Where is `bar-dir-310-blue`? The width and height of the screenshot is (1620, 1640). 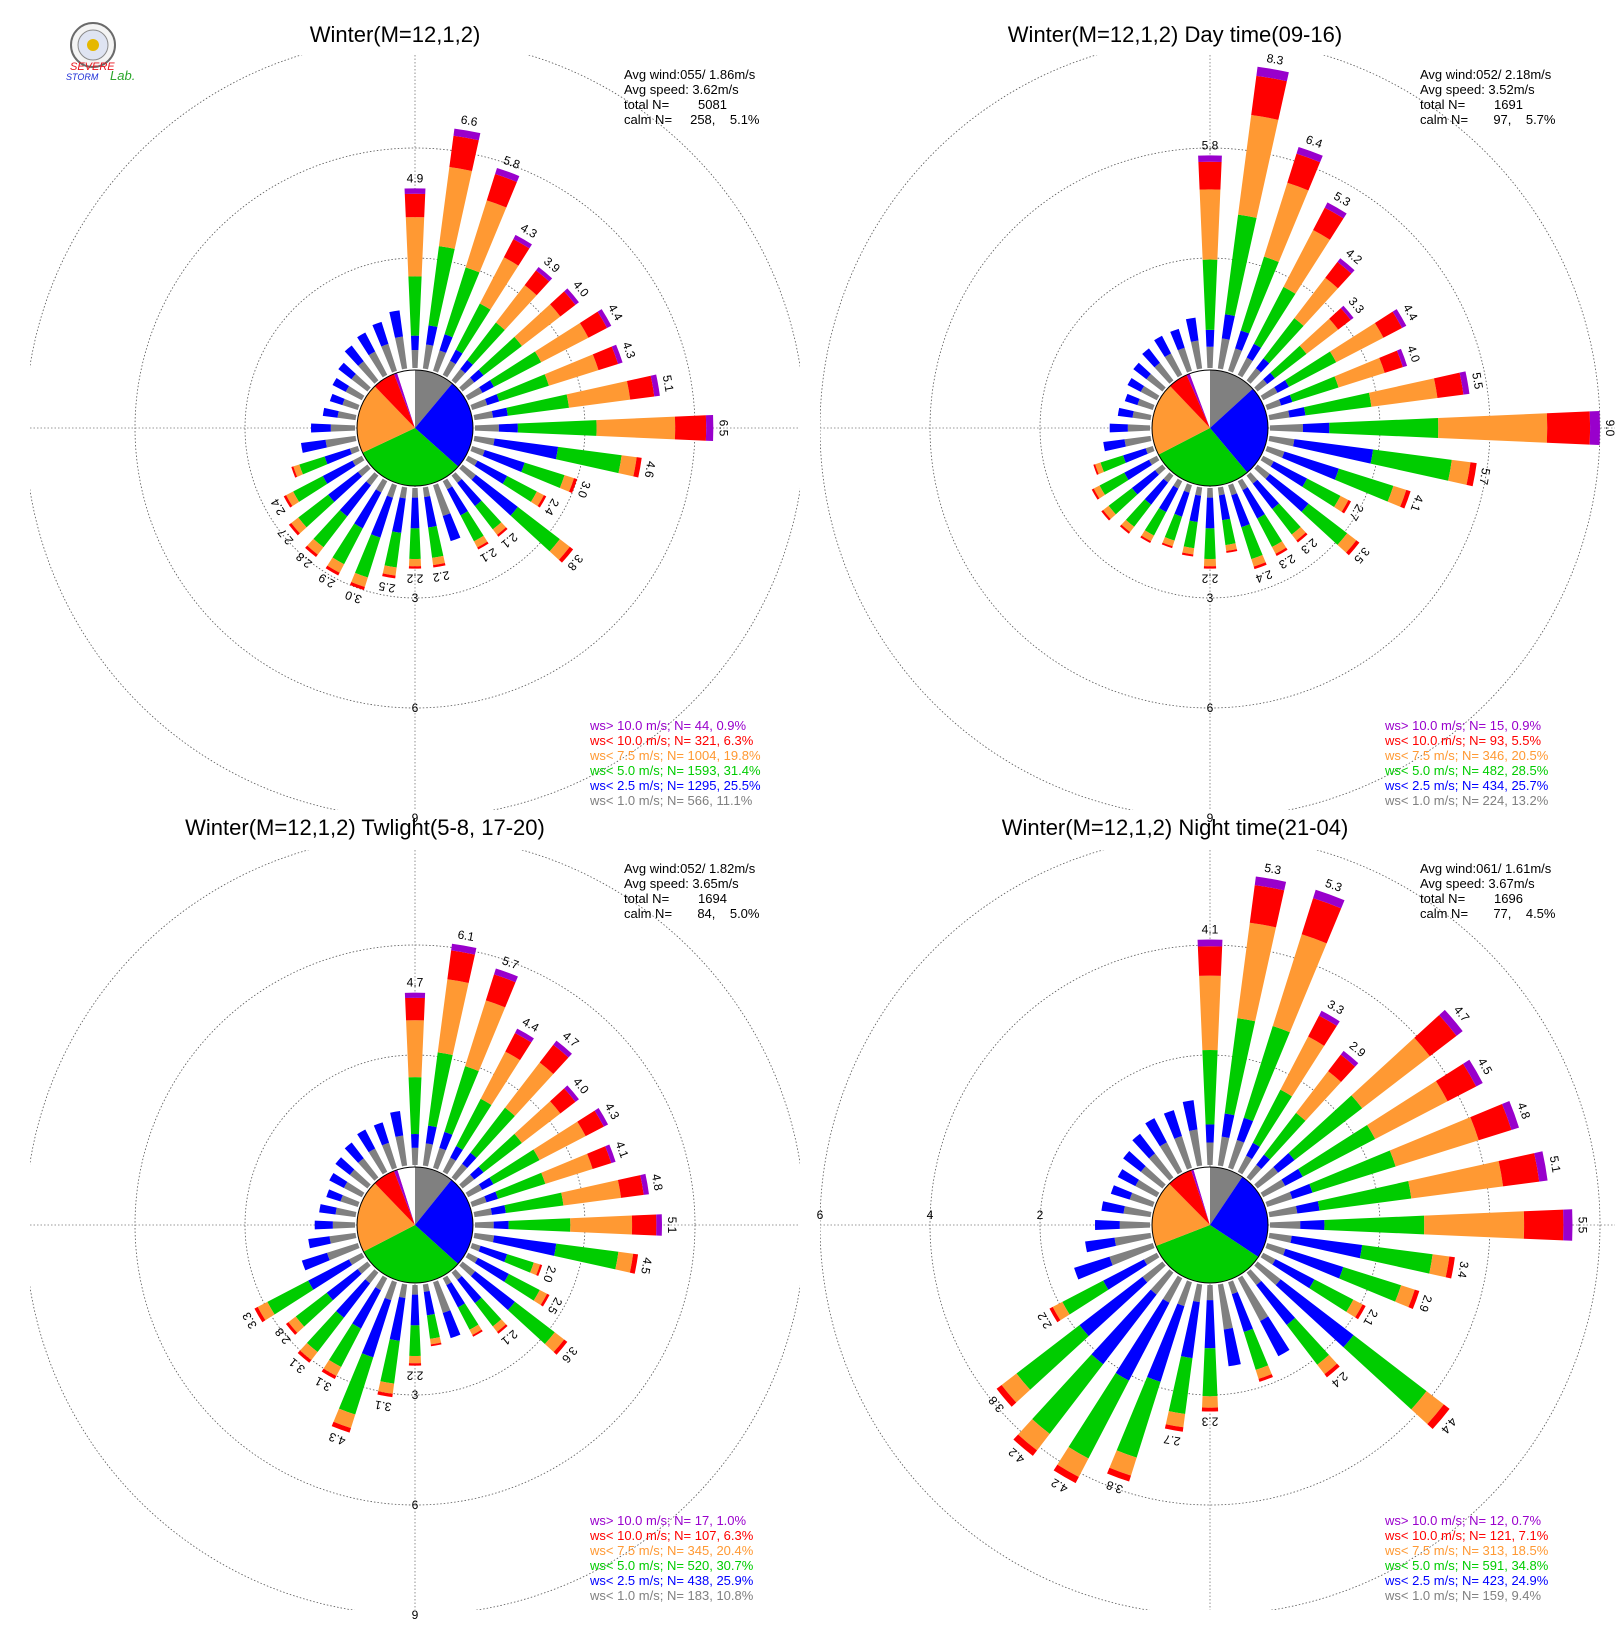 bar-dir-310-blue is located at coordinates (345, 1166).